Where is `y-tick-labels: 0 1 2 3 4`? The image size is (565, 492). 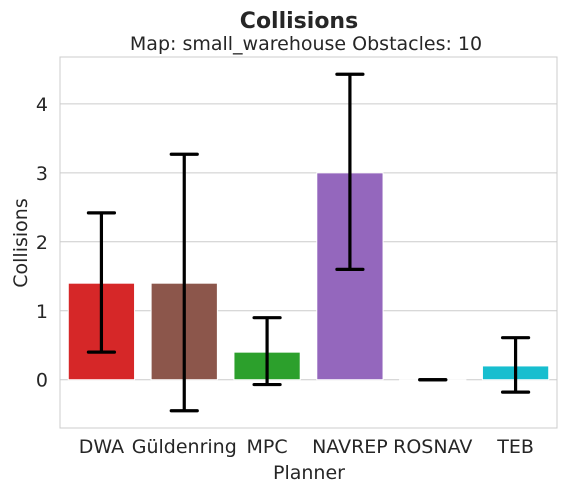
y-tick-labels: 0 1 2 3 4 is located at coordinates (42, 243).